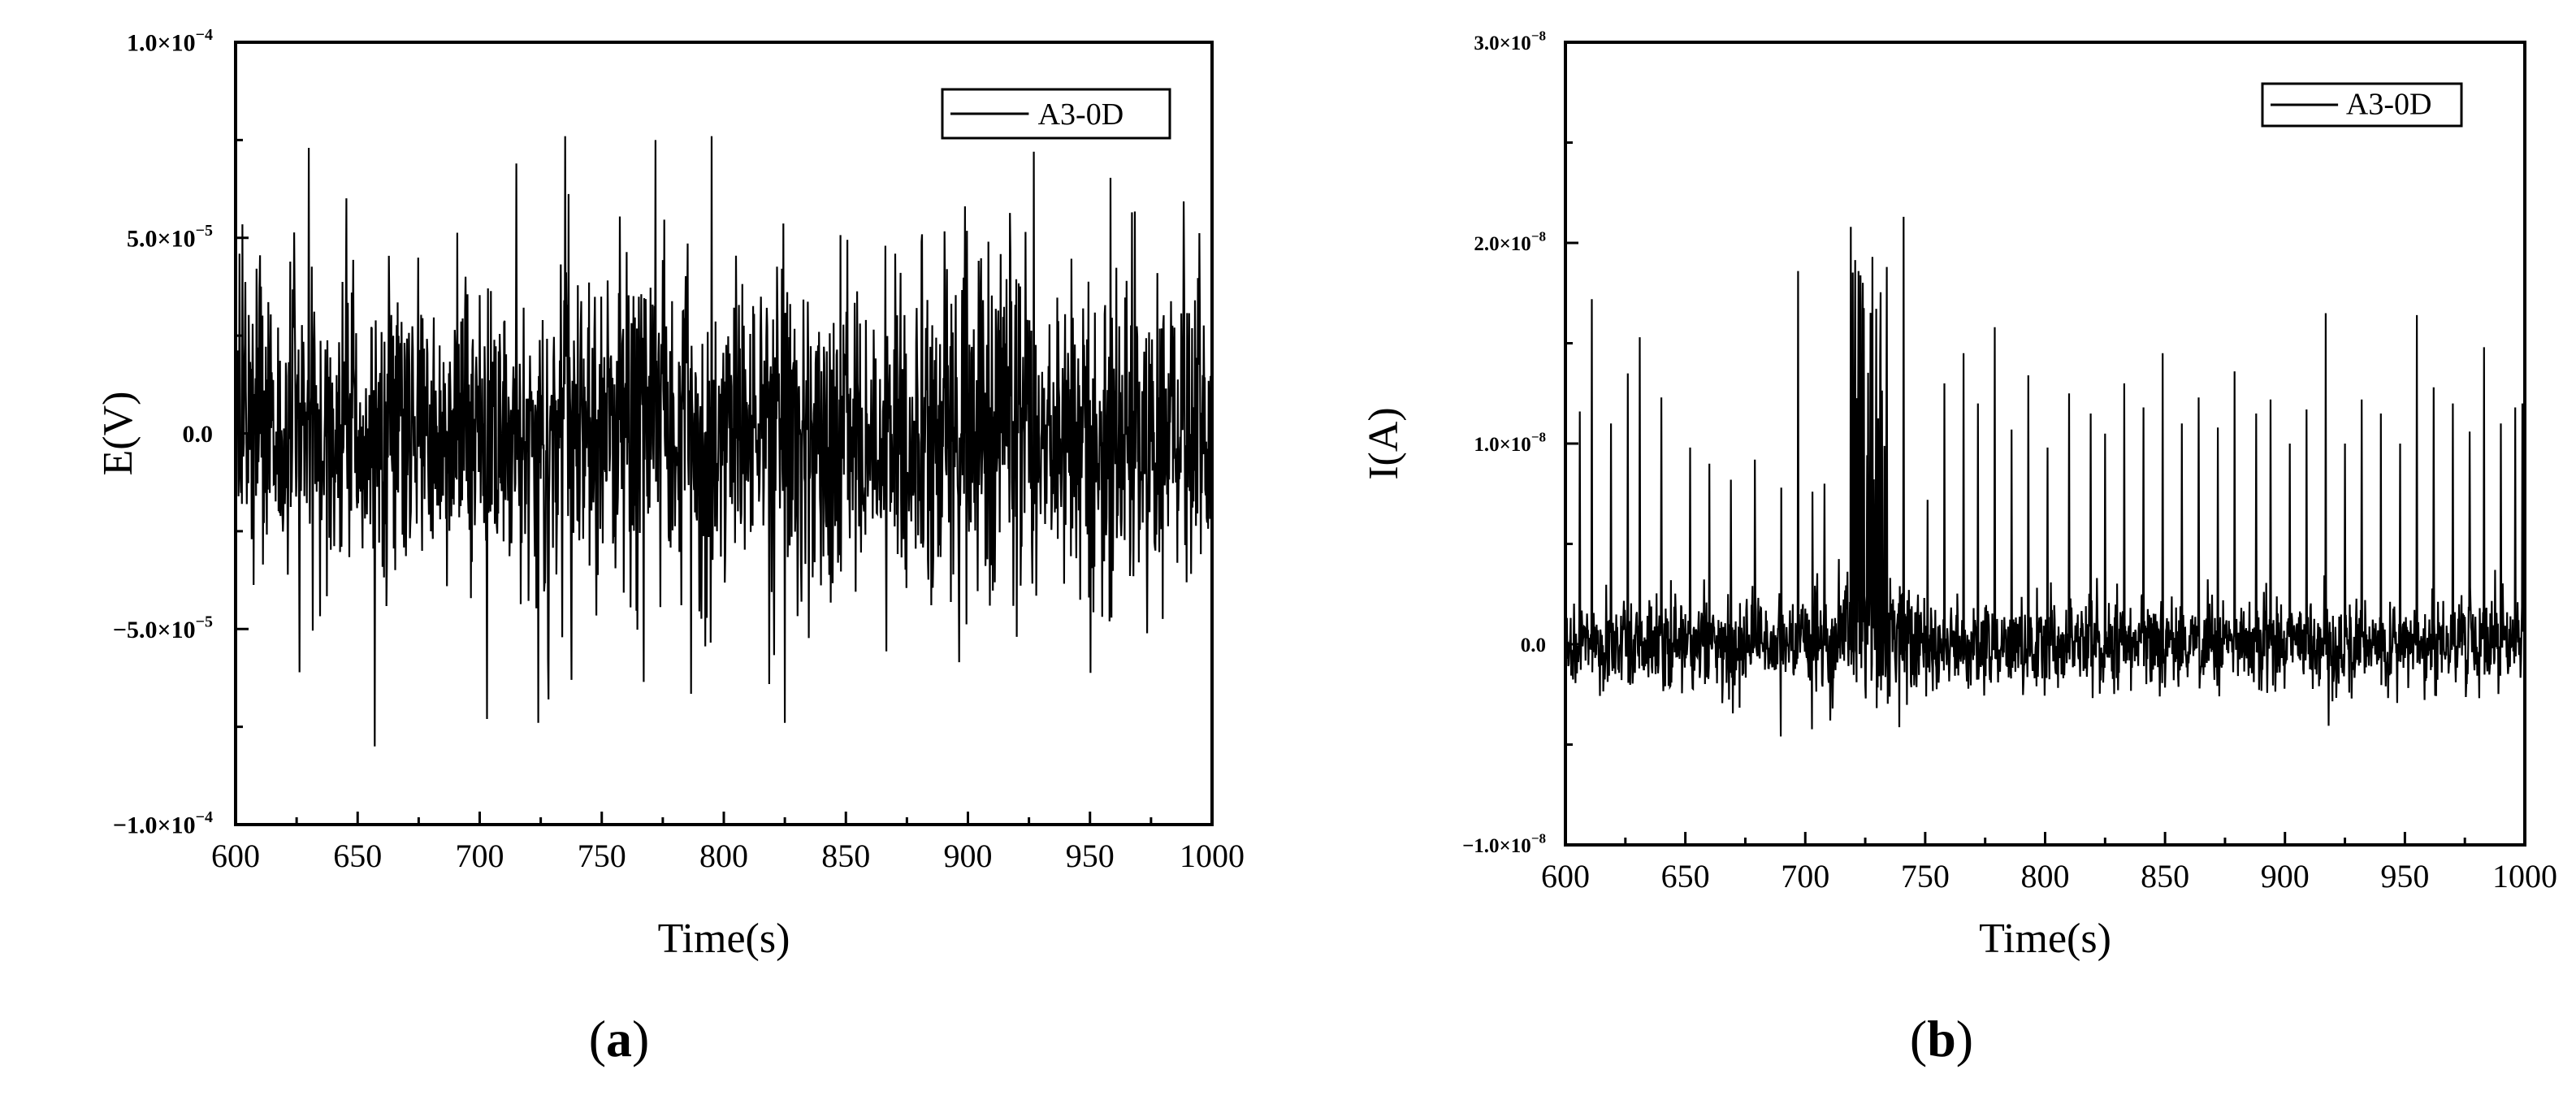  What do you see at coordinates (2045, 939) in the screenshot?
I see `x-axis-label-b: Time(s)` at bounding box center [2045, 939].